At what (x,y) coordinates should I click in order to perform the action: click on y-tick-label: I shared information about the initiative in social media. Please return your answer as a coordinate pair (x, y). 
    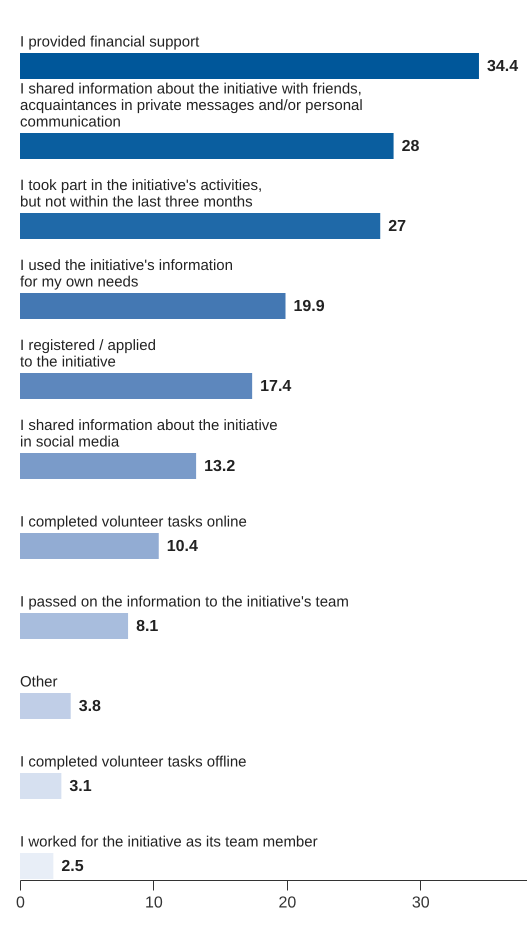
    Looking at the image, I should click on (149, 433).